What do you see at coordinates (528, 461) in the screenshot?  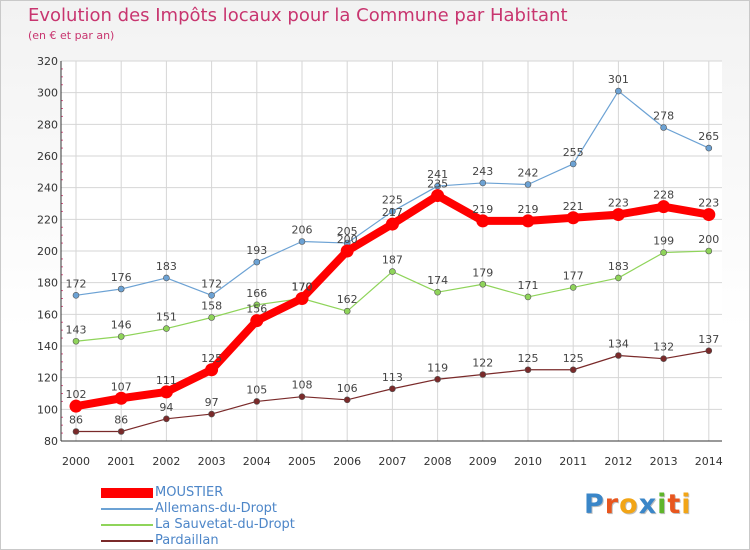 I see `x-tick-label: 2010` at bounding box center [528, 461].